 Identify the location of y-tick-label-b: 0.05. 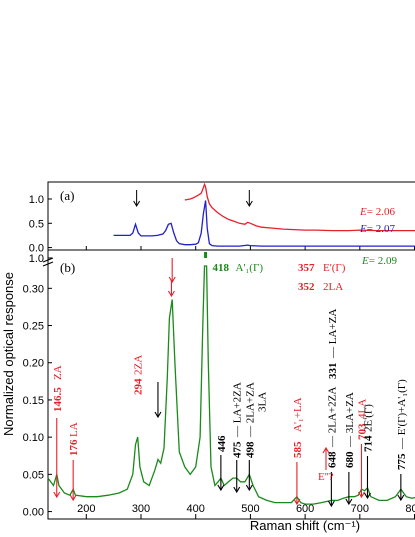
(33, 475).